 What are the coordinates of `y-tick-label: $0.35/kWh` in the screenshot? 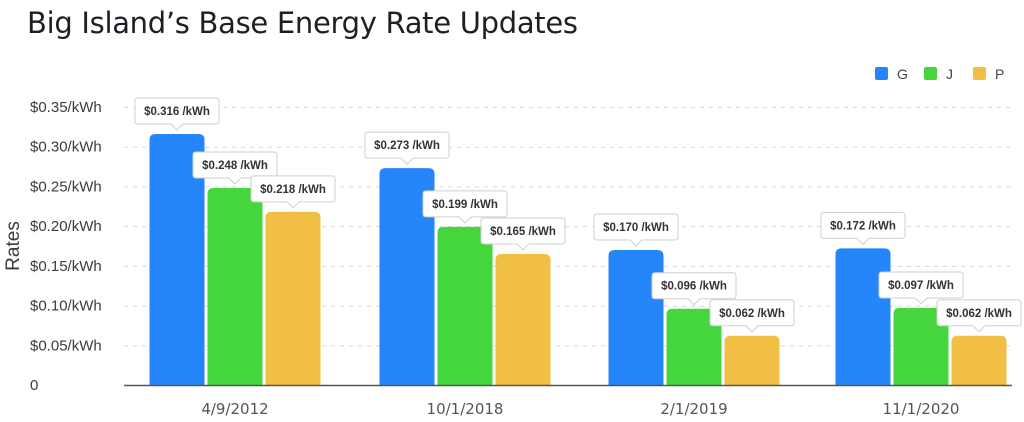 It's located at (66, 107).